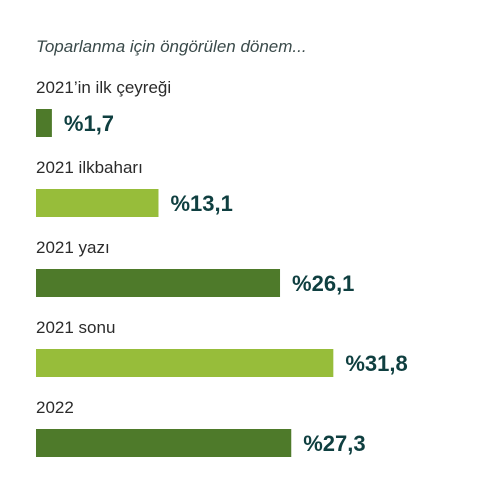  What do you see at coordinates (334, 443) in the screenshot?
I see `value-label: %27,3` at bounding box center [334, 443].